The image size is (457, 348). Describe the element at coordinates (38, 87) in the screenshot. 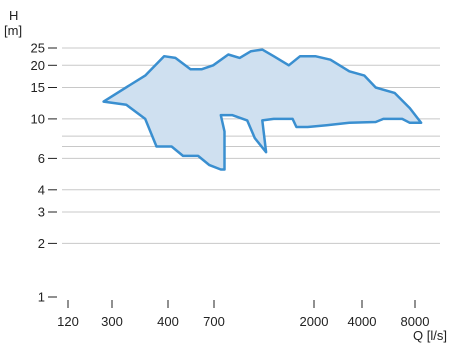

I see `y-tick-label-15: 15` at that location.